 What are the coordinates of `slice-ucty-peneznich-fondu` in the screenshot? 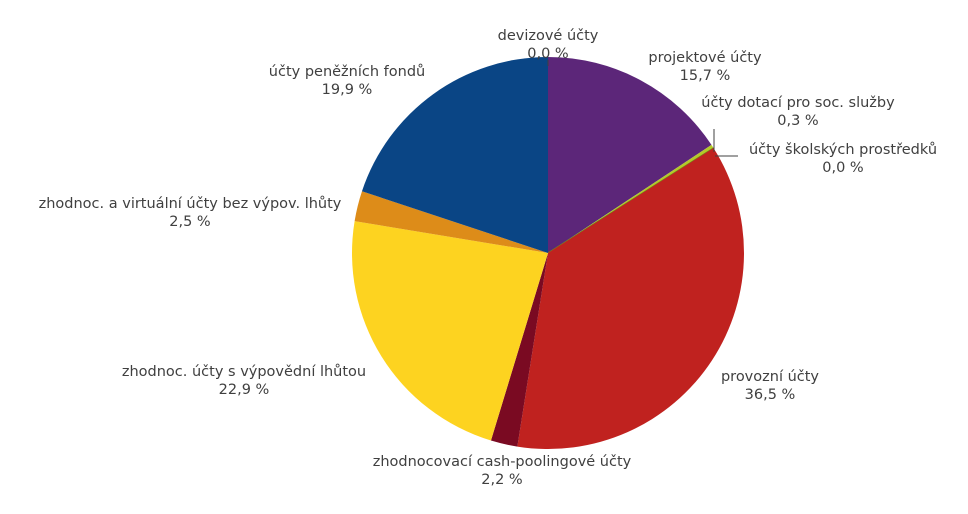 It's located at (454, 155).